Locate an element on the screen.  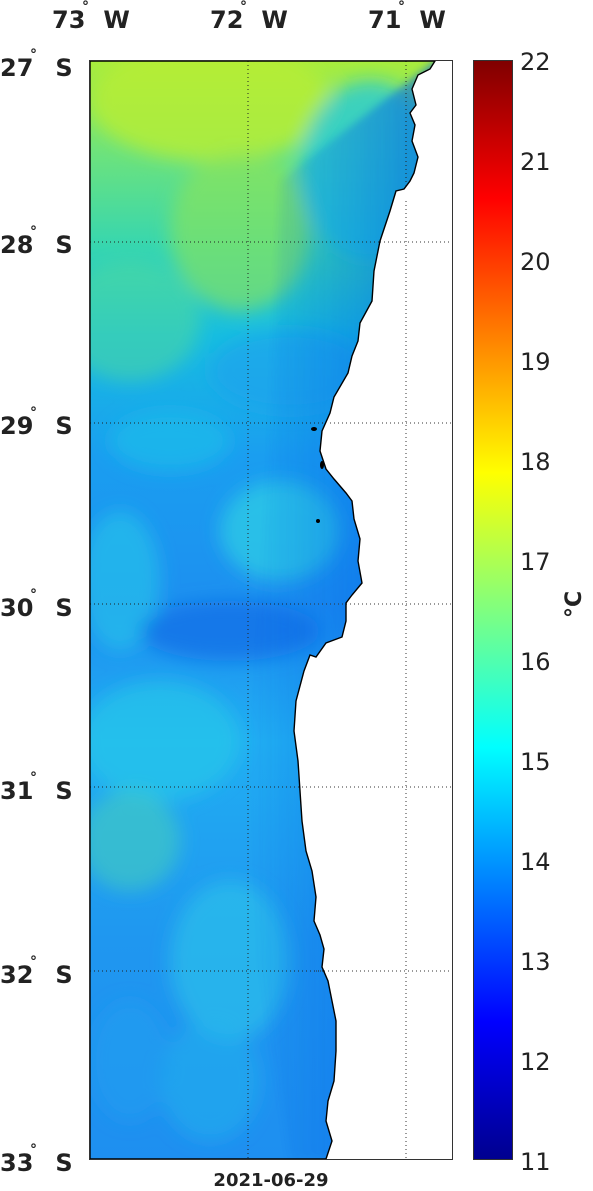
lat-label-31s: 31 ° S is located at coordinates (36, 787).